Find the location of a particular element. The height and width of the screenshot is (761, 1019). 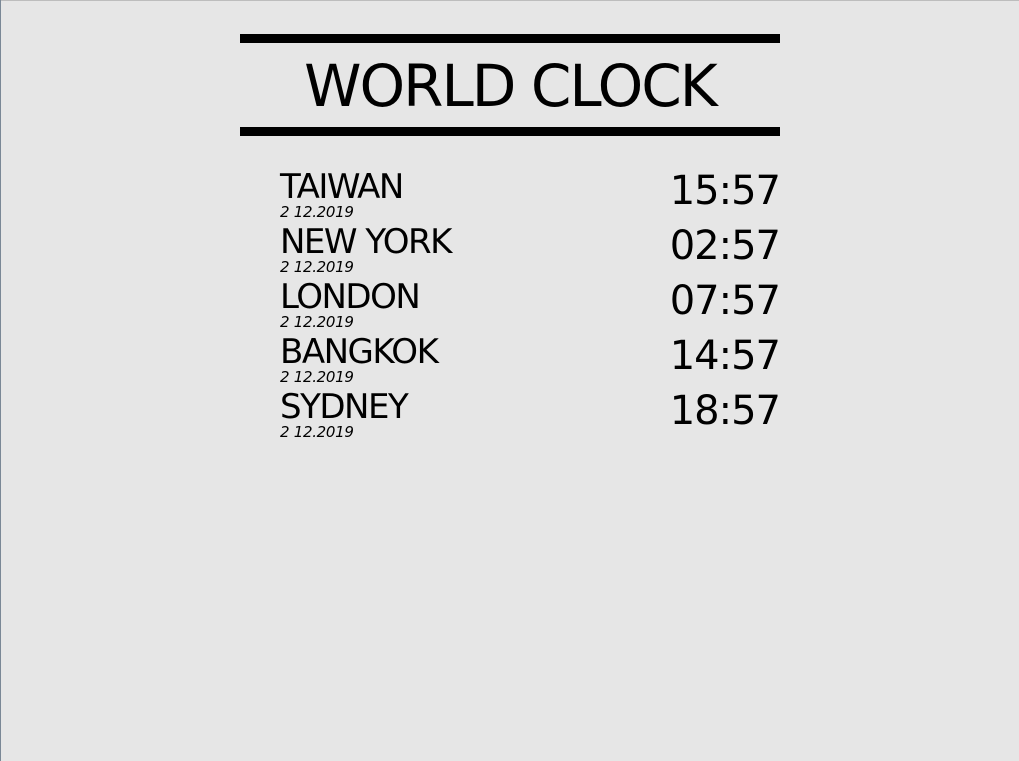

city-time: 02:57 is located at coordinates (725, 246).